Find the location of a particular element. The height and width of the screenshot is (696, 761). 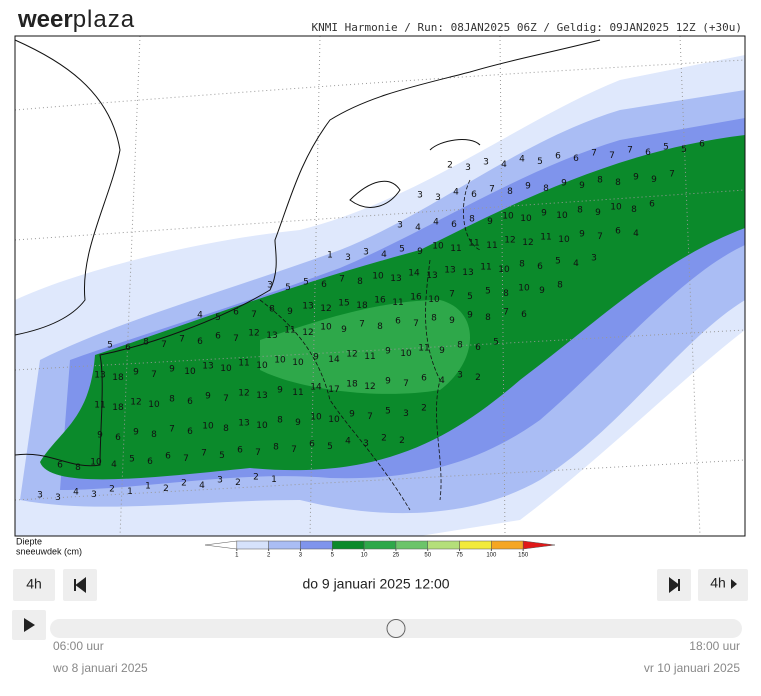

map-value: 18 is located at coordinates (362, 306).